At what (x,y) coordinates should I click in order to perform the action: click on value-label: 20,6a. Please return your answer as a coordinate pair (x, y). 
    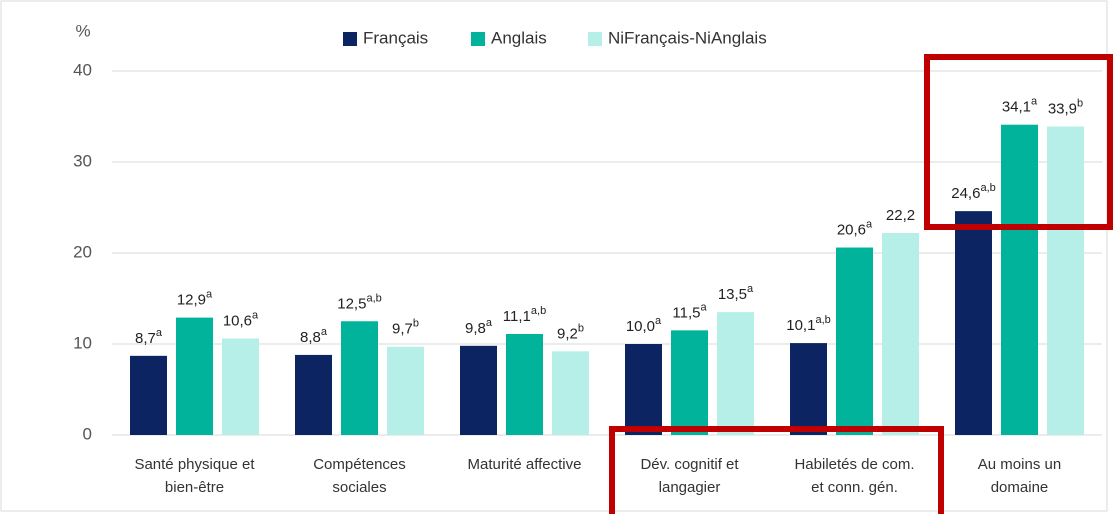
    Looking at the image, I should click on (855, 228).